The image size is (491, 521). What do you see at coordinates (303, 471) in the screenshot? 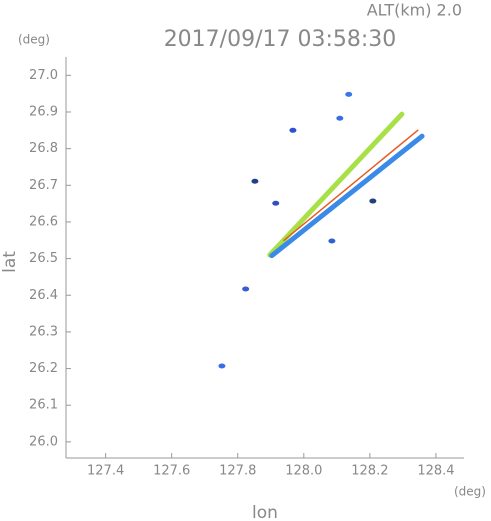
I see `x-tick-label: 128.0` at bounding box center [303, 471].